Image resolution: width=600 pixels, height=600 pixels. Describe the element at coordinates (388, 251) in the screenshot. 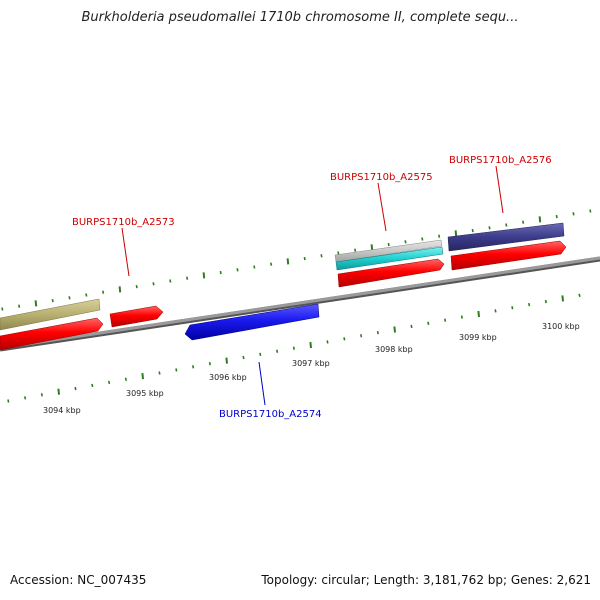

I see `gene-gray-block` at that location.